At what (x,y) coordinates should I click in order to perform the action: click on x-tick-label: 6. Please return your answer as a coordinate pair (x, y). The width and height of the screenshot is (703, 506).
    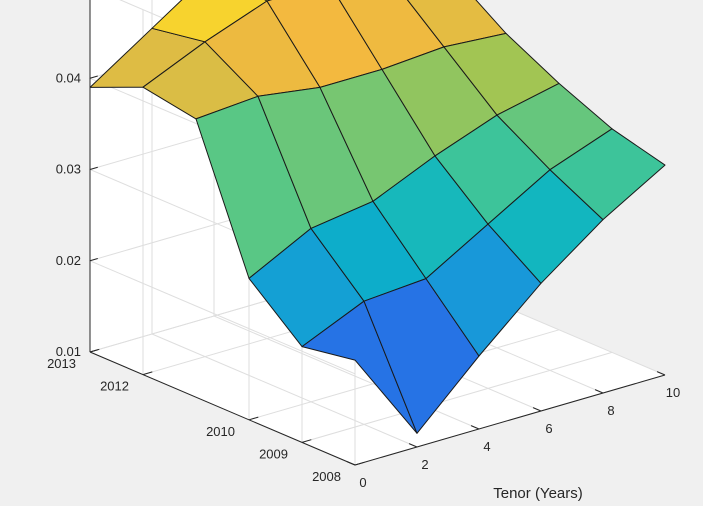
    Looking at the image, I should click on (548, 428).